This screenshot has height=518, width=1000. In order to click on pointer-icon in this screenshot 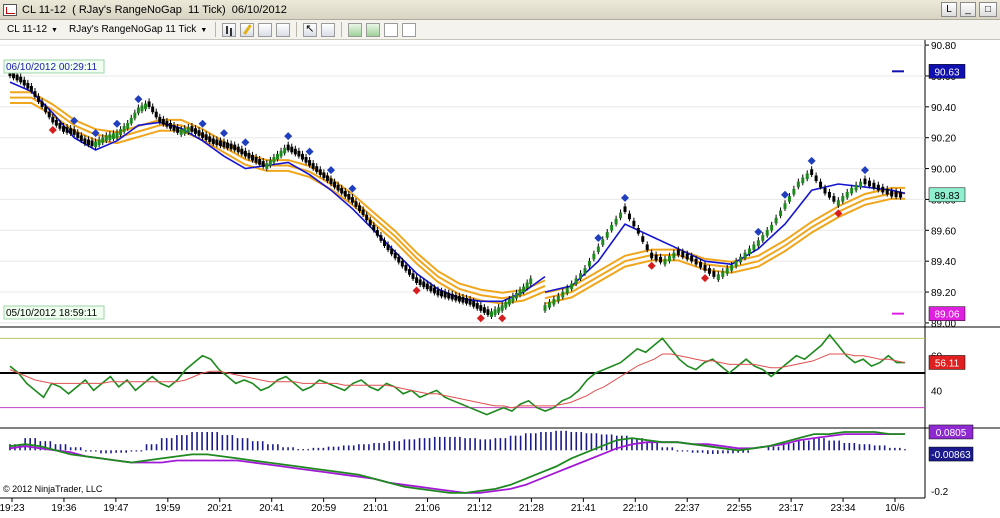, I will do `click(310, 29)`.